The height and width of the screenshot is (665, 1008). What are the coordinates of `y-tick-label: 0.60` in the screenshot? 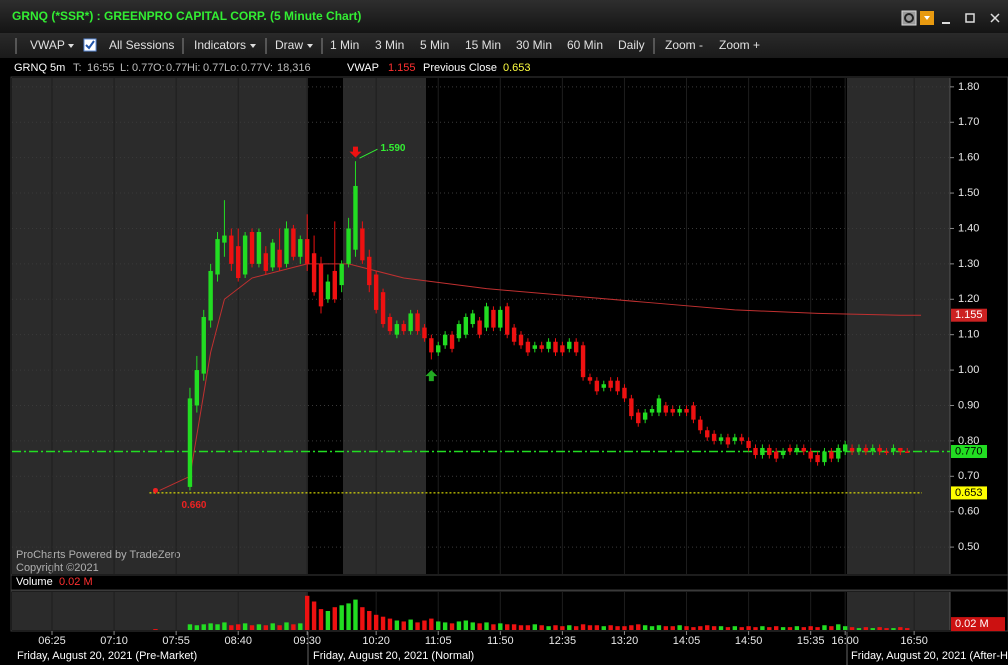 It's located at (968, 512).